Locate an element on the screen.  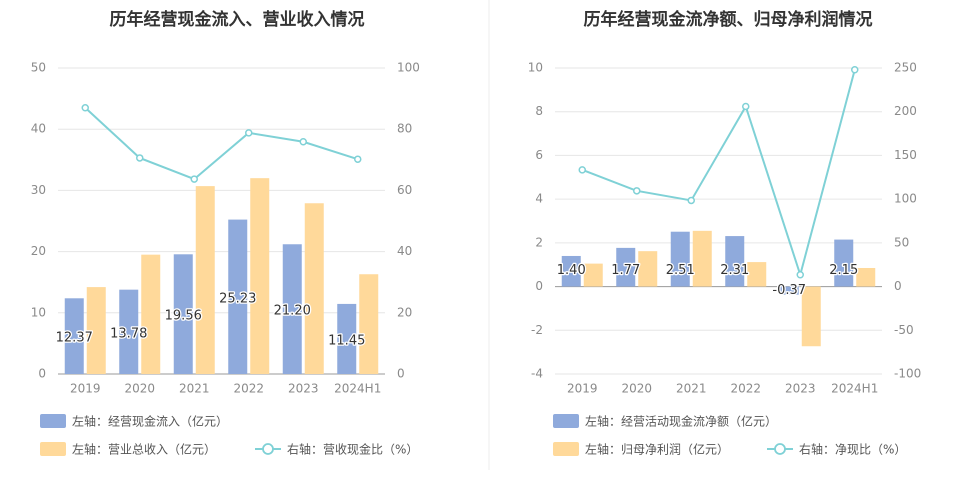
chart1-x-tick: 2020 is located at coordinates (139, 389).